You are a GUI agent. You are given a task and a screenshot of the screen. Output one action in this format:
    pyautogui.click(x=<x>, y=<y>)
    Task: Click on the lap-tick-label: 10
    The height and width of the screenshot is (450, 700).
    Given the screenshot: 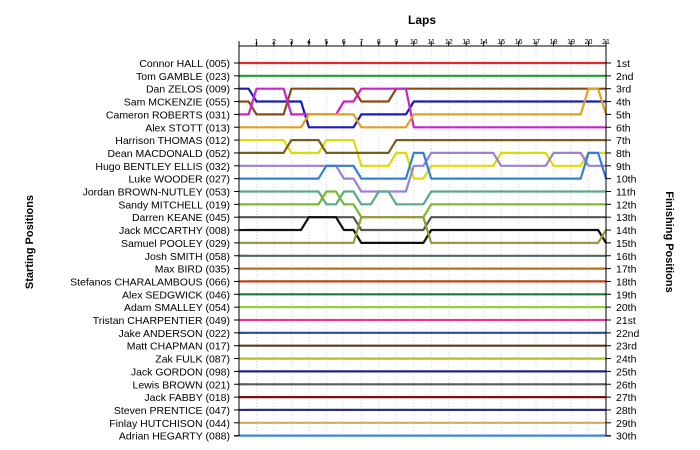 What is the action you would take?
    pyautogui.click(x=414, y=42)
    